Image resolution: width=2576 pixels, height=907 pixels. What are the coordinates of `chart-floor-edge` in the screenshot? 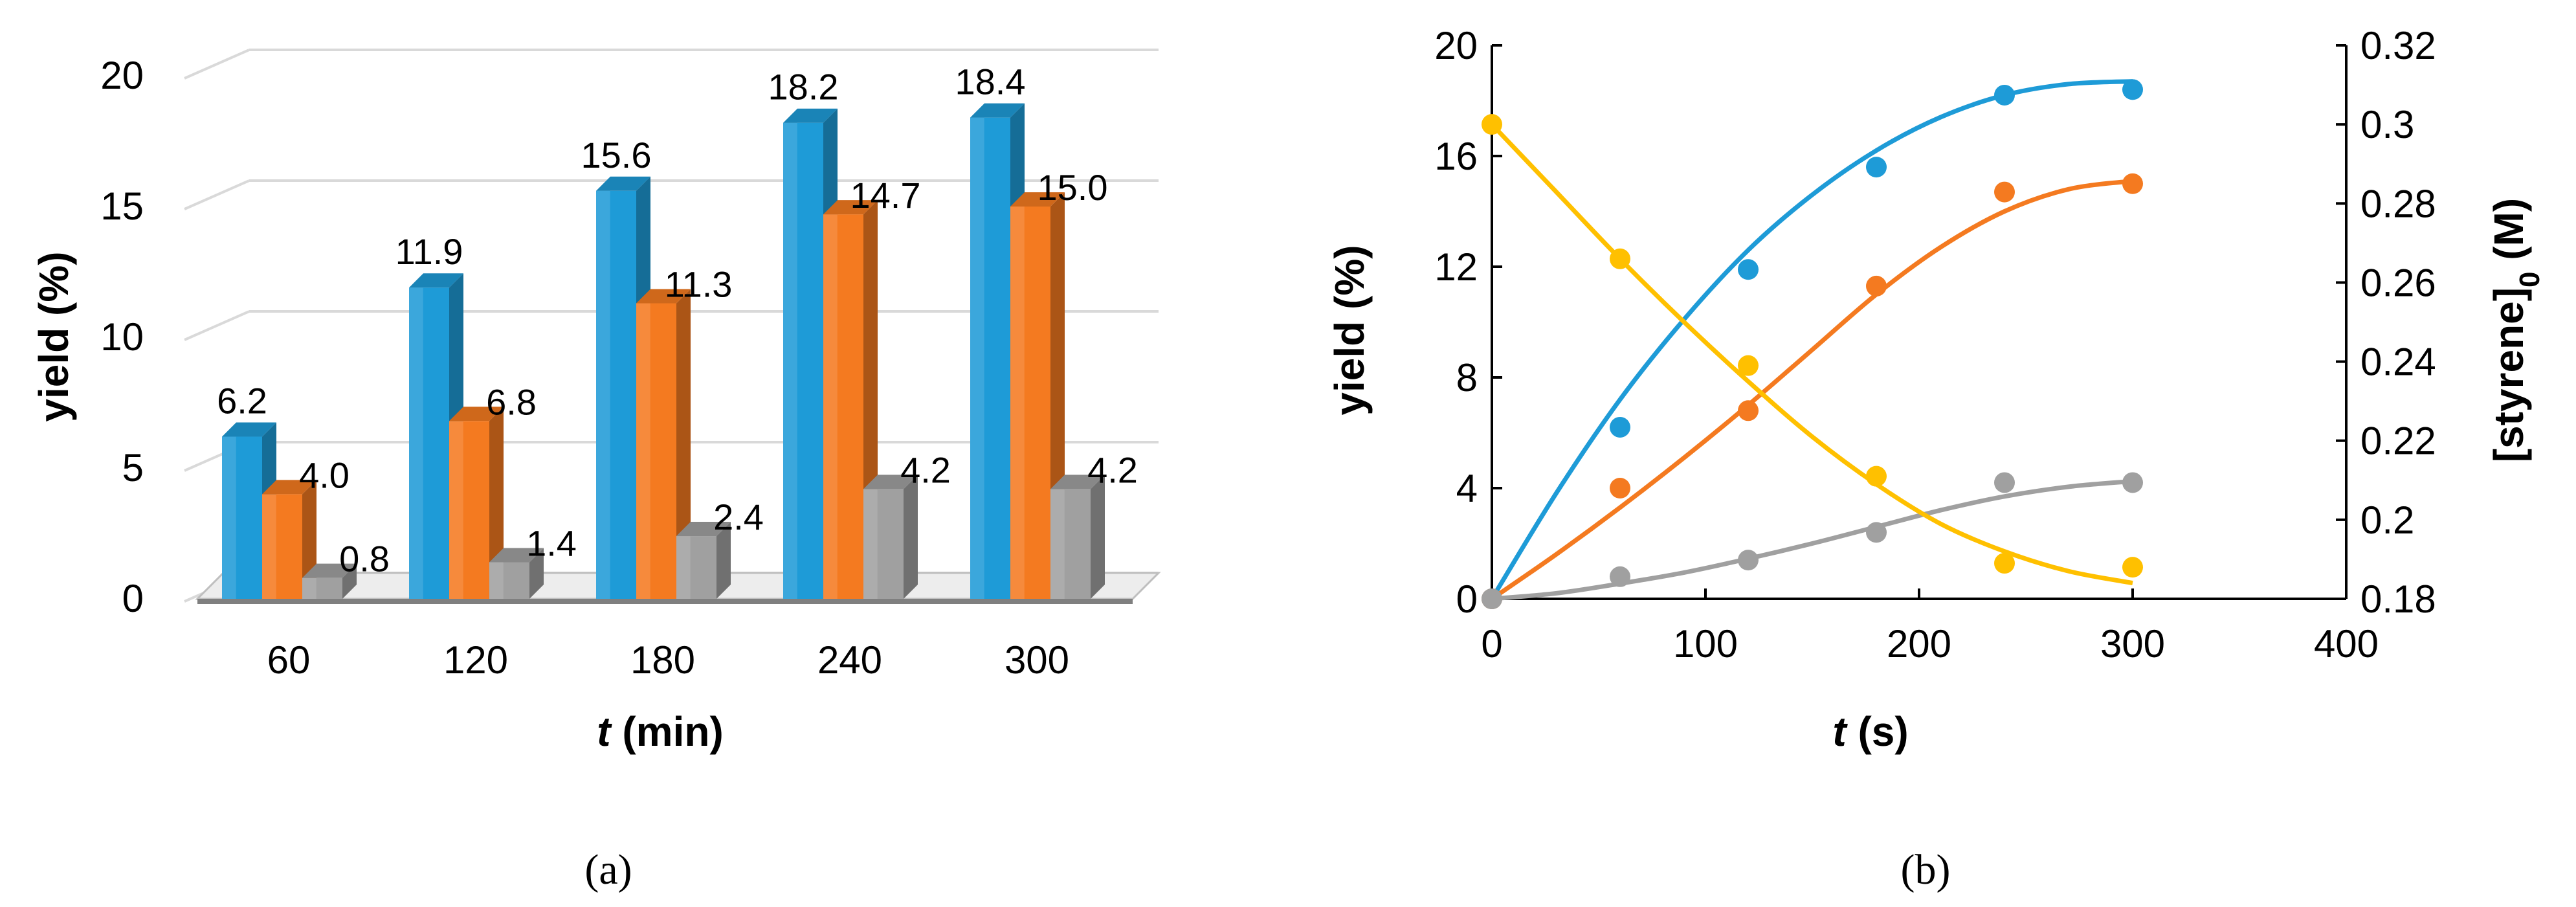 It's located at (665, 602).